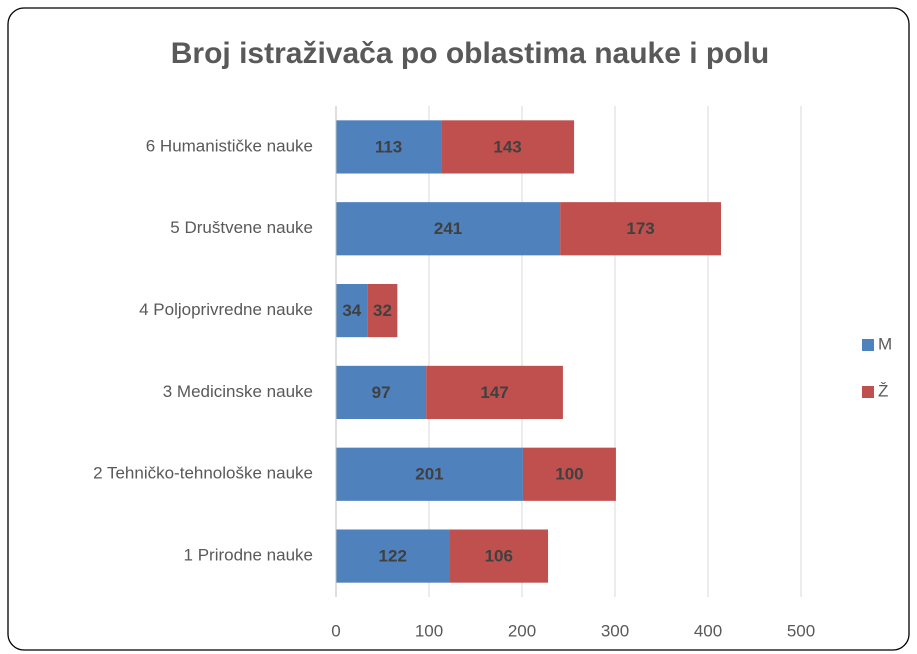  I want to click on data-label: 100, so click(569, 474).